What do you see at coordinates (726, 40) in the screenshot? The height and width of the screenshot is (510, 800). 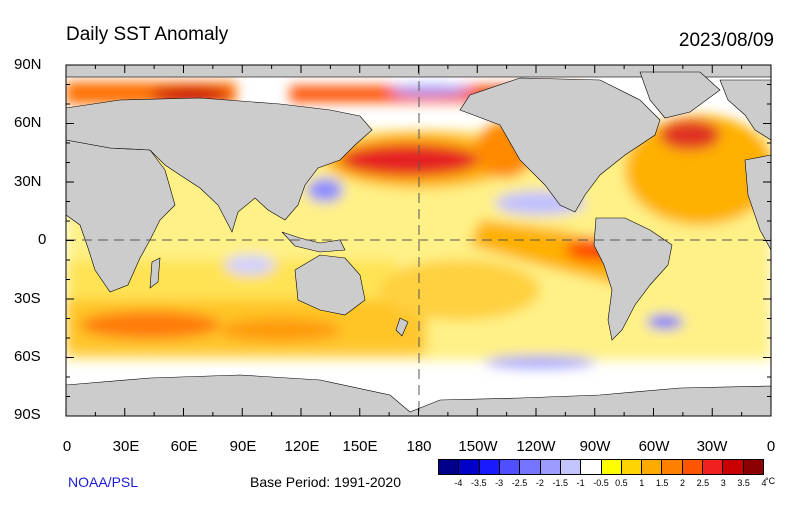 I see `map-date: 2023/08/09` at bounding box center [726, 40].